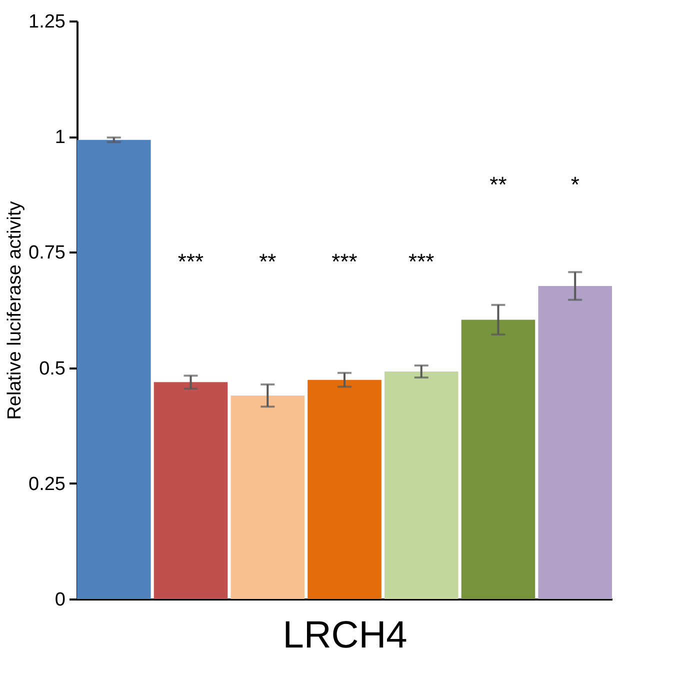 The width and height of the screenshot is (675, 683). I want to click on y-axis-title: Relative luciferase activity, so click(15, 310).